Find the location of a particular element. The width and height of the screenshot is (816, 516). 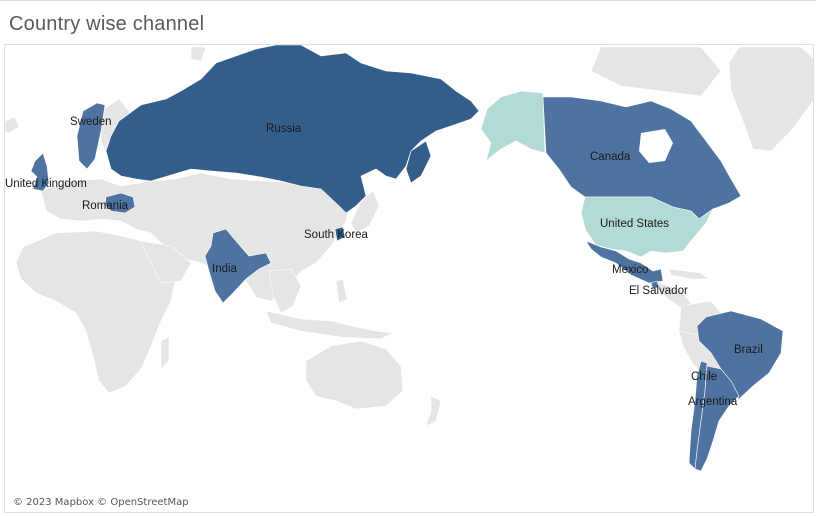

country-south-korea is located at coordinates (340, 234).